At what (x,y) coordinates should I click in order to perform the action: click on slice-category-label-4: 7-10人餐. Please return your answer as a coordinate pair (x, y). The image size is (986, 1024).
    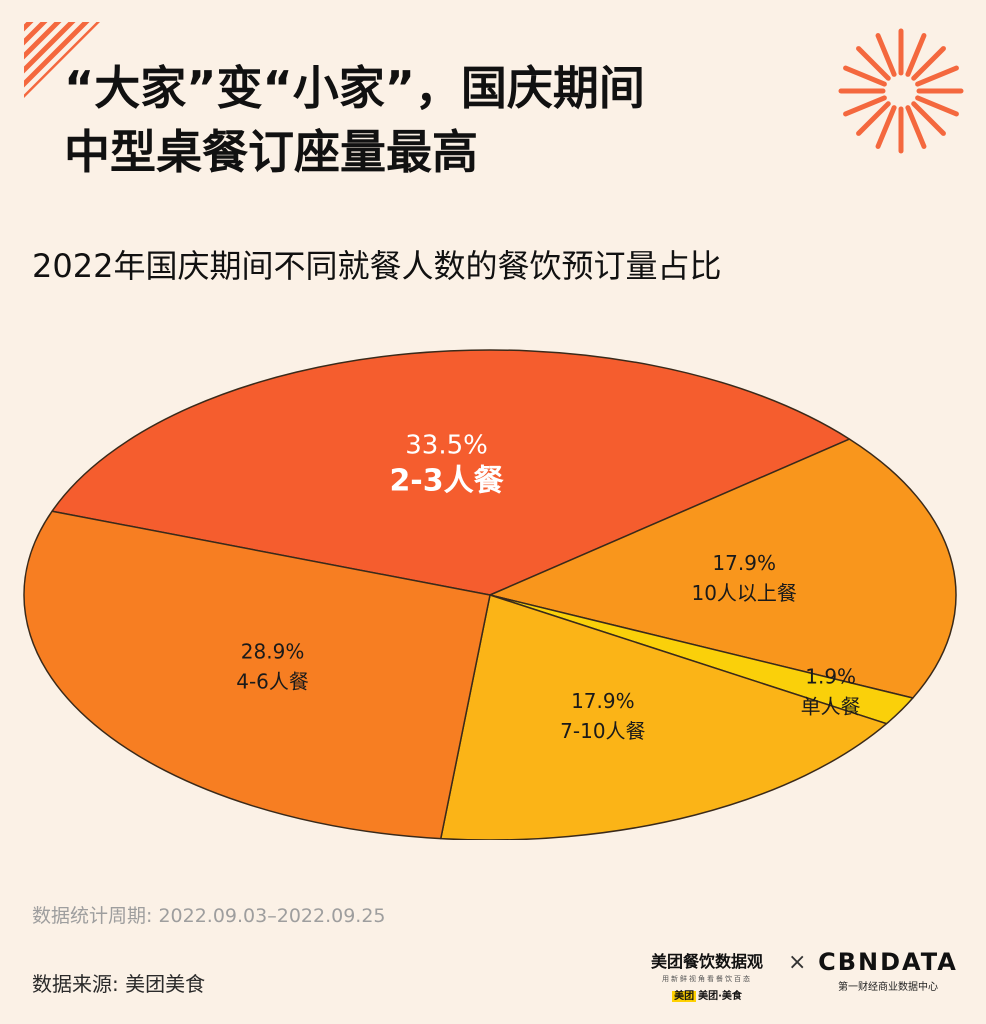
    Looking at the image, I should click on (602, 731).